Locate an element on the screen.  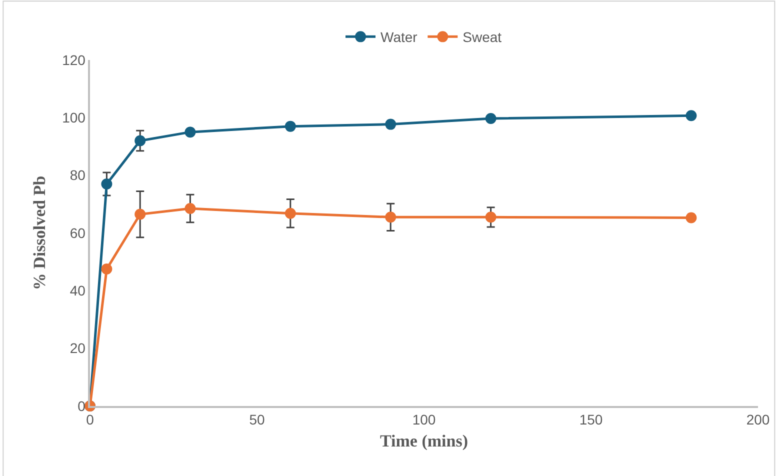
y-tick-label: 40 is located at coordinates (78, 290).